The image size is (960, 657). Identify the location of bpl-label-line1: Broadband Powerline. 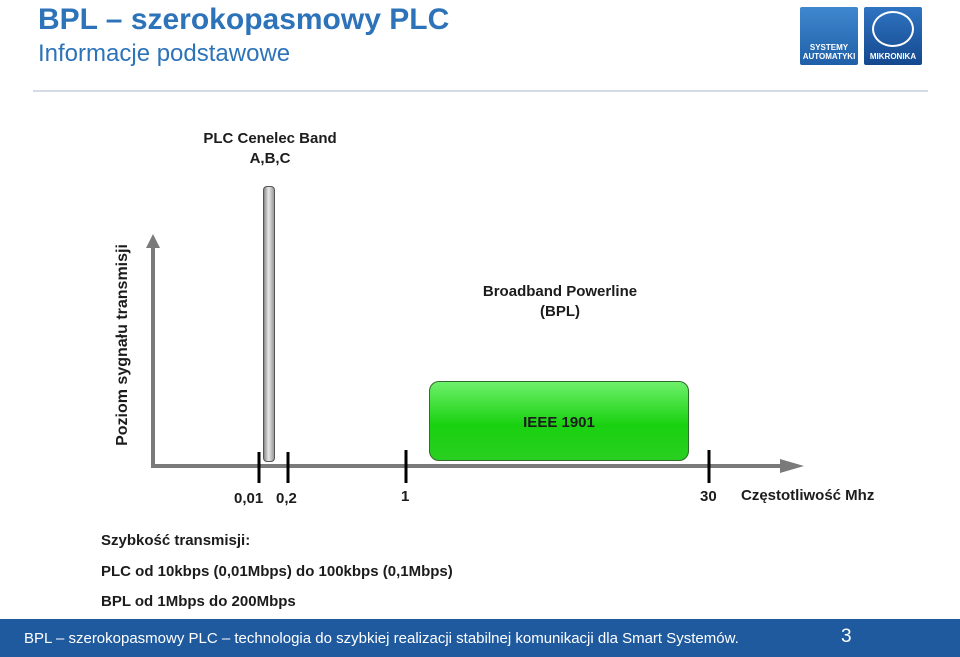
(560, 291).